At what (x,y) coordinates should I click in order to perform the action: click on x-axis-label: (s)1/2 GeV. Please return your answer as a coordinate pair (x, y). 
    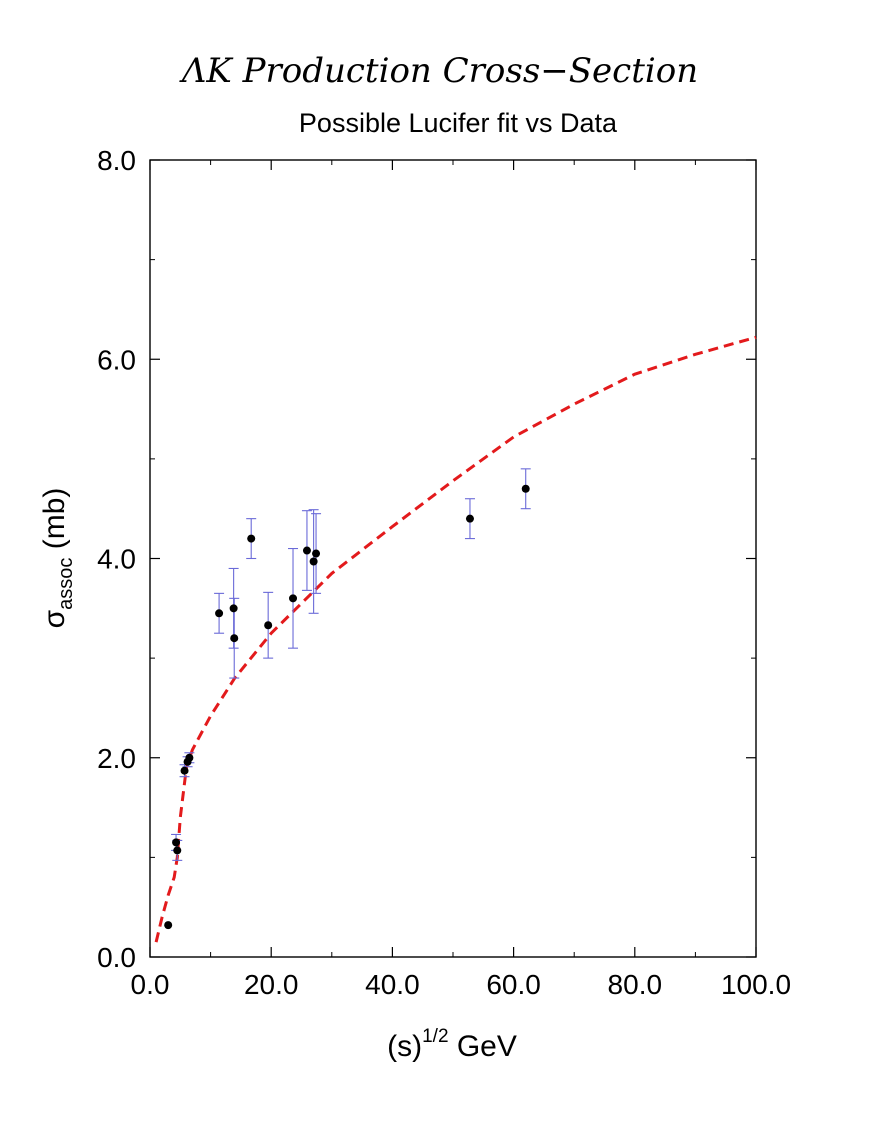
    Looking at the image, I should click on (452, 1044).